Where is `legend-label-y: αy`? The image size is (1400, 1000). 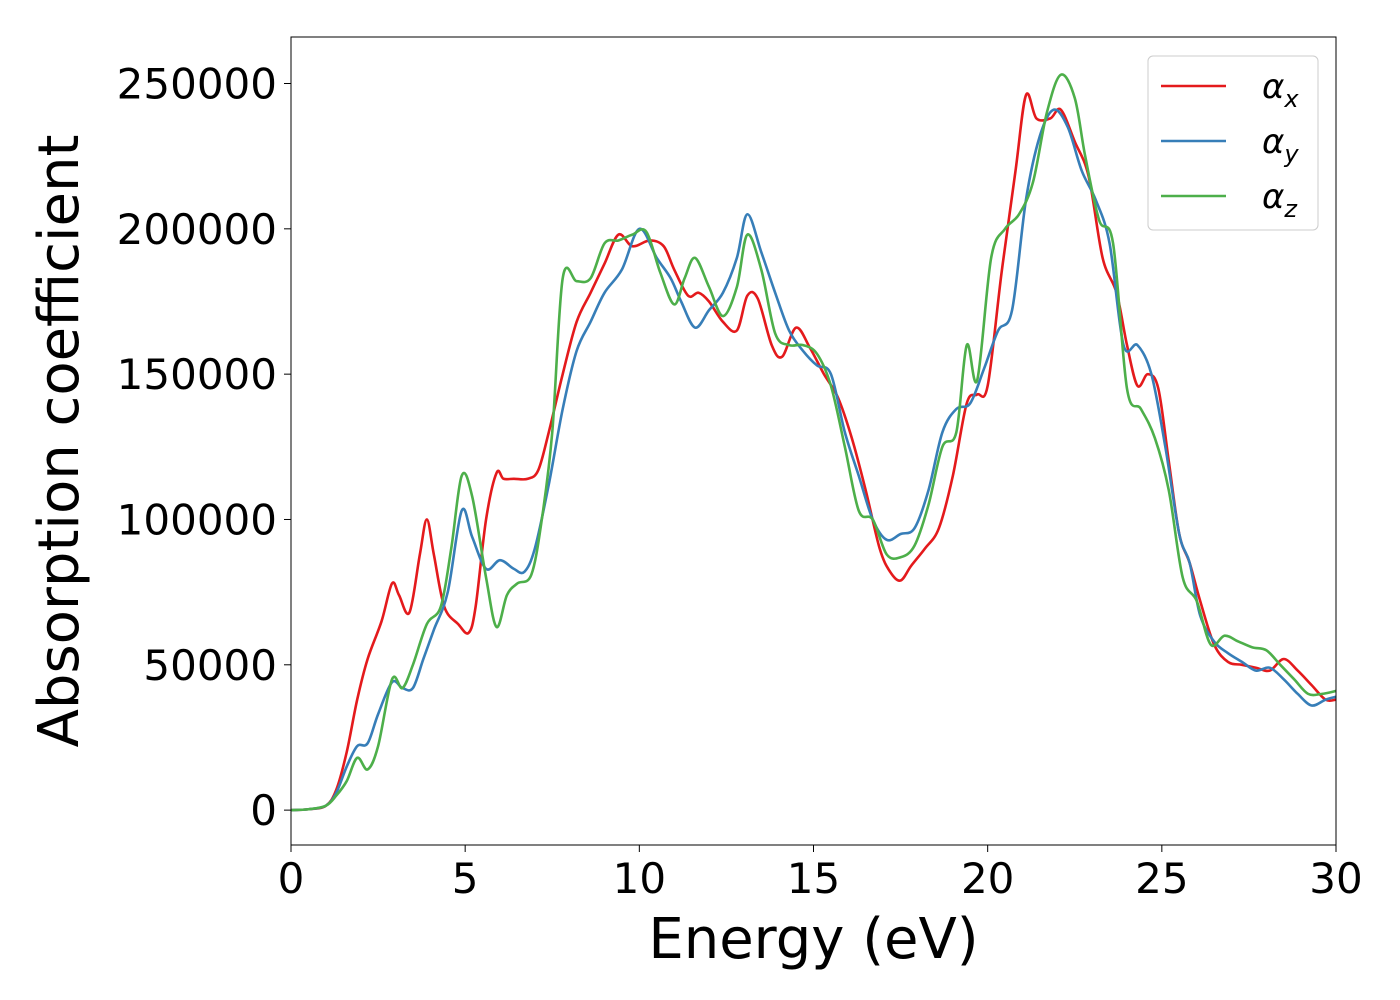
legend-label-y: αy is located at coordinates (1280, 145).